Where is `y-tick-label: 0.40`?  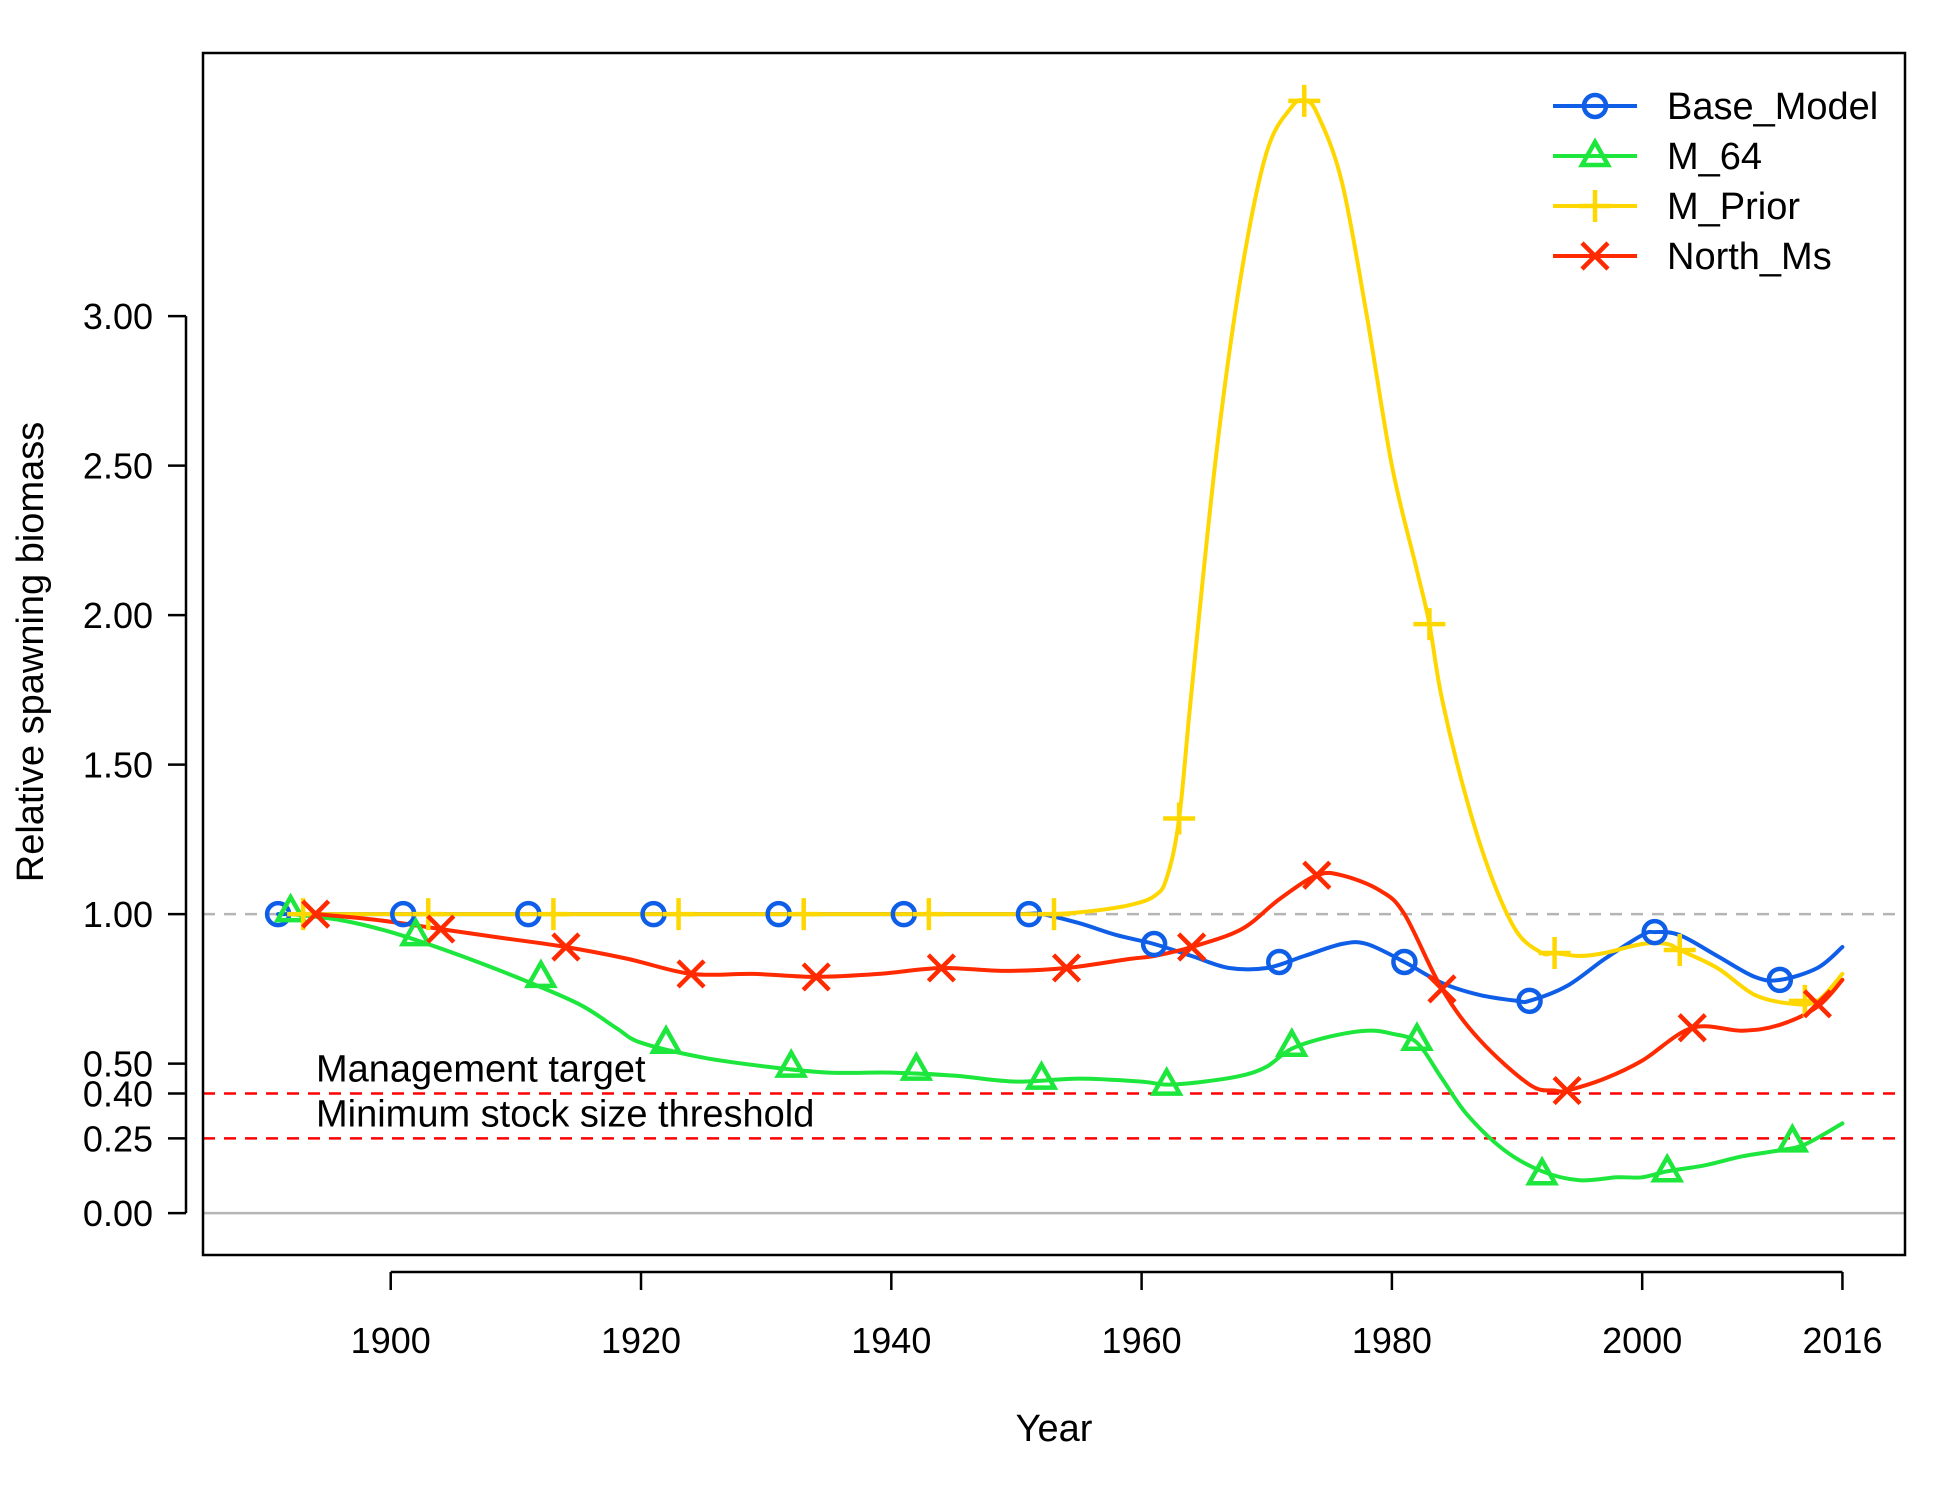 y-tick-label: 0.40 is located at coordinates (118, 1094).